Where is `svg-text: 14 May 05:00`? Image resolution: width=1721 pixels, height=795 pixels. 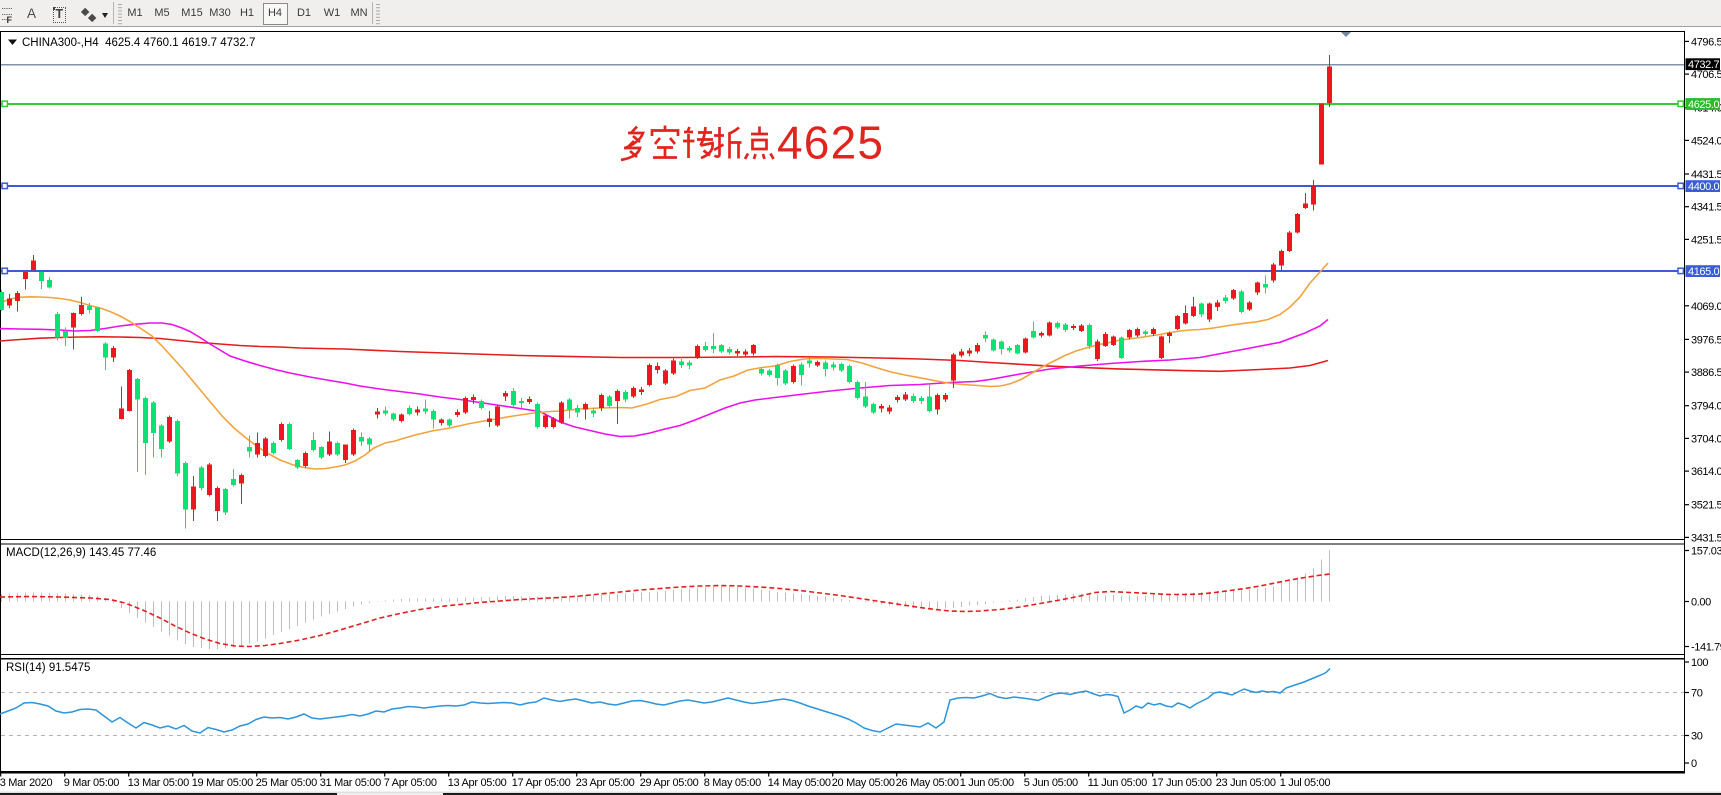 svg-text: 14 May 05:00 is located at coordinates (799, 783).